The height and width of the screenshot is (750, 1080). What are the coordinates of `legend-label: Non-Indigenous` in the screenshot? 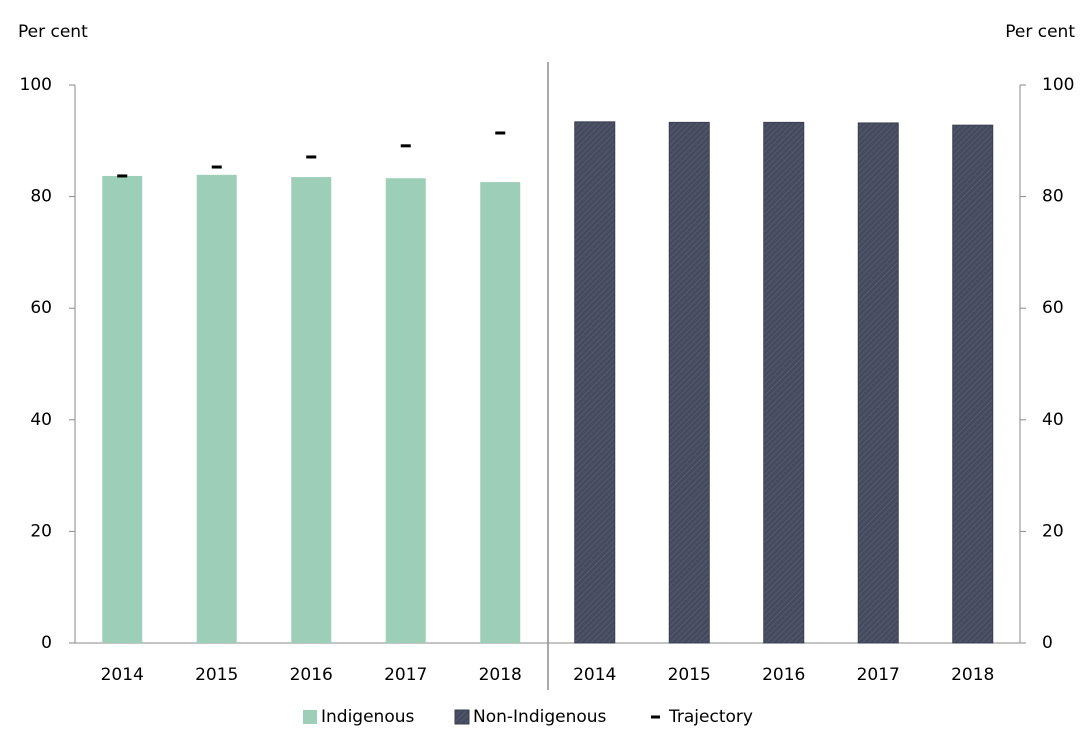 It's located at (540, 717).